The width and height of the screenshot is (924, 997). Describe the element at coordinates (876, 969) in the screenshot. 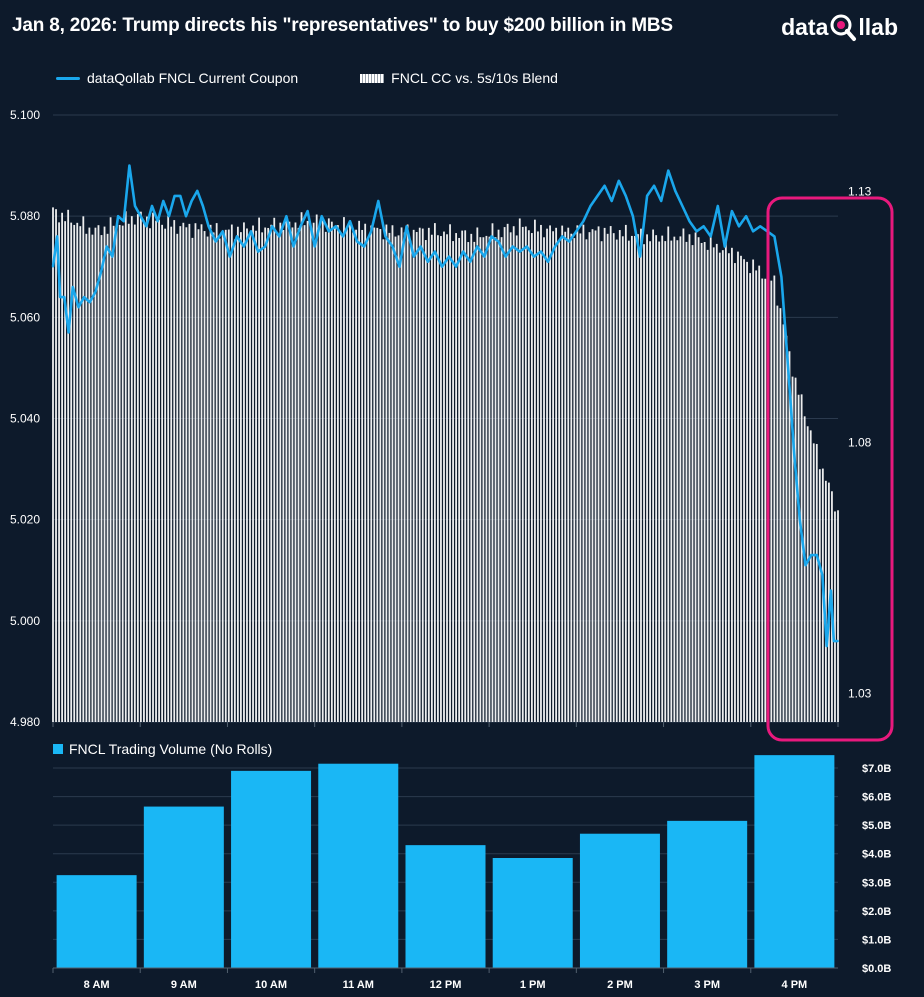

I see `volume-y-tick-label: $0.0B` at that location.